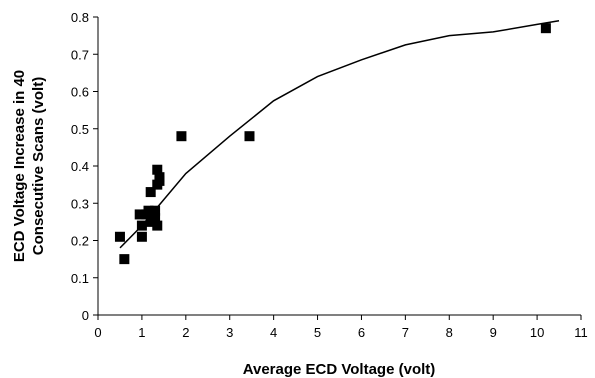  Describe the element at coordinates (19, 166) in the screenshot. I see `y-axis-title-line-1: ECD Voltage Increase in 40` at that location.